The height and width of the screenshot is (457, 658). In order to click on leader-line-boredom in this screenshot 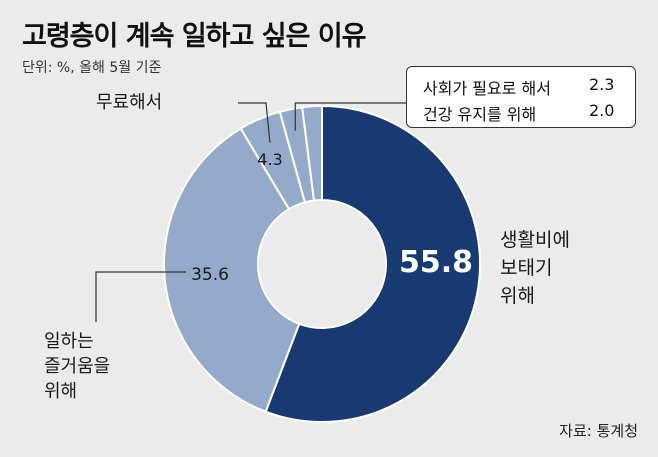, I will do `click(254, 122)`.